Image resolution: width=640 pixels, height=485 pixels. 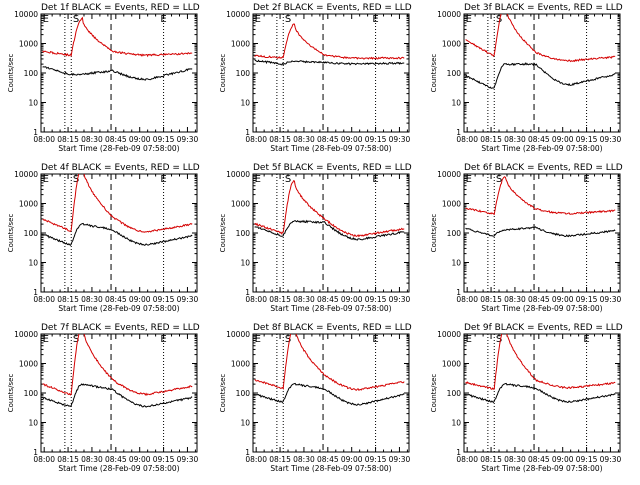 What do you see at coordinates (543, 328) in the screenshot?
I see `panel-title: Det 9f BLACK = Events, RED = LLD` at bounding box center [543, 328].